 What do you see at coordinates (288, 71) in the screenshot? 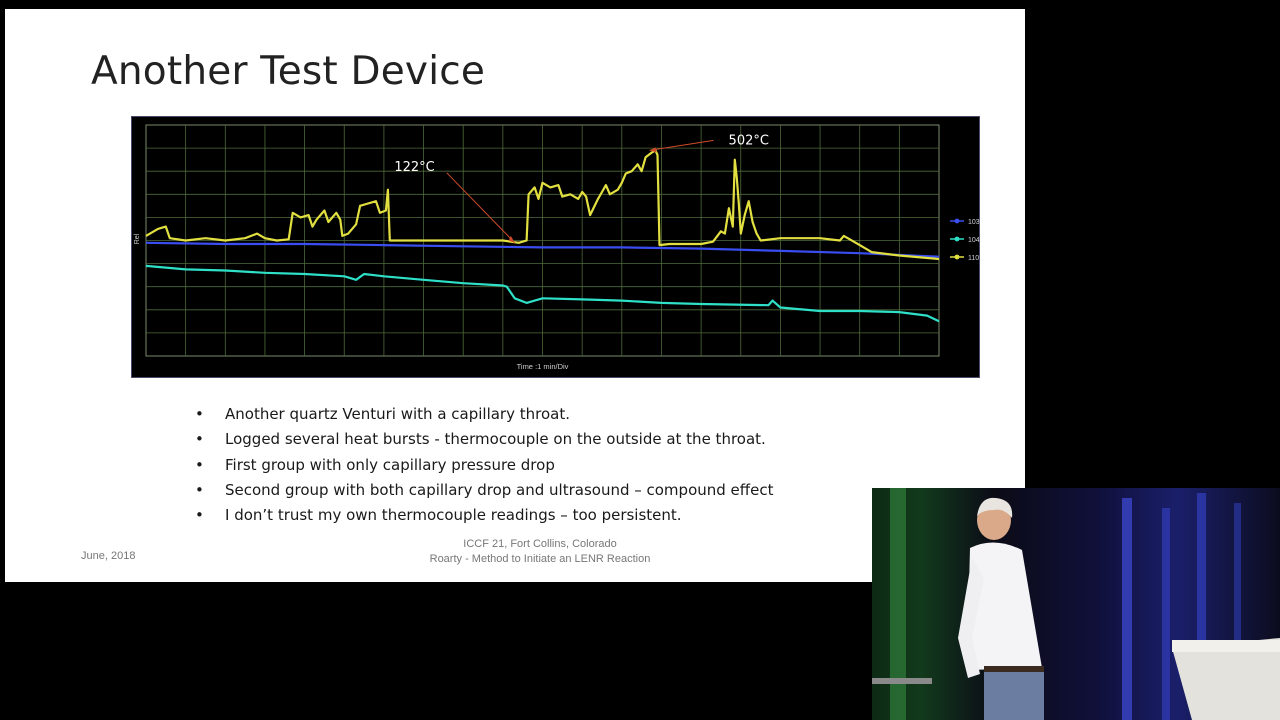
I see `slide-title: Another Test Device` at bounding box center [288, 71].